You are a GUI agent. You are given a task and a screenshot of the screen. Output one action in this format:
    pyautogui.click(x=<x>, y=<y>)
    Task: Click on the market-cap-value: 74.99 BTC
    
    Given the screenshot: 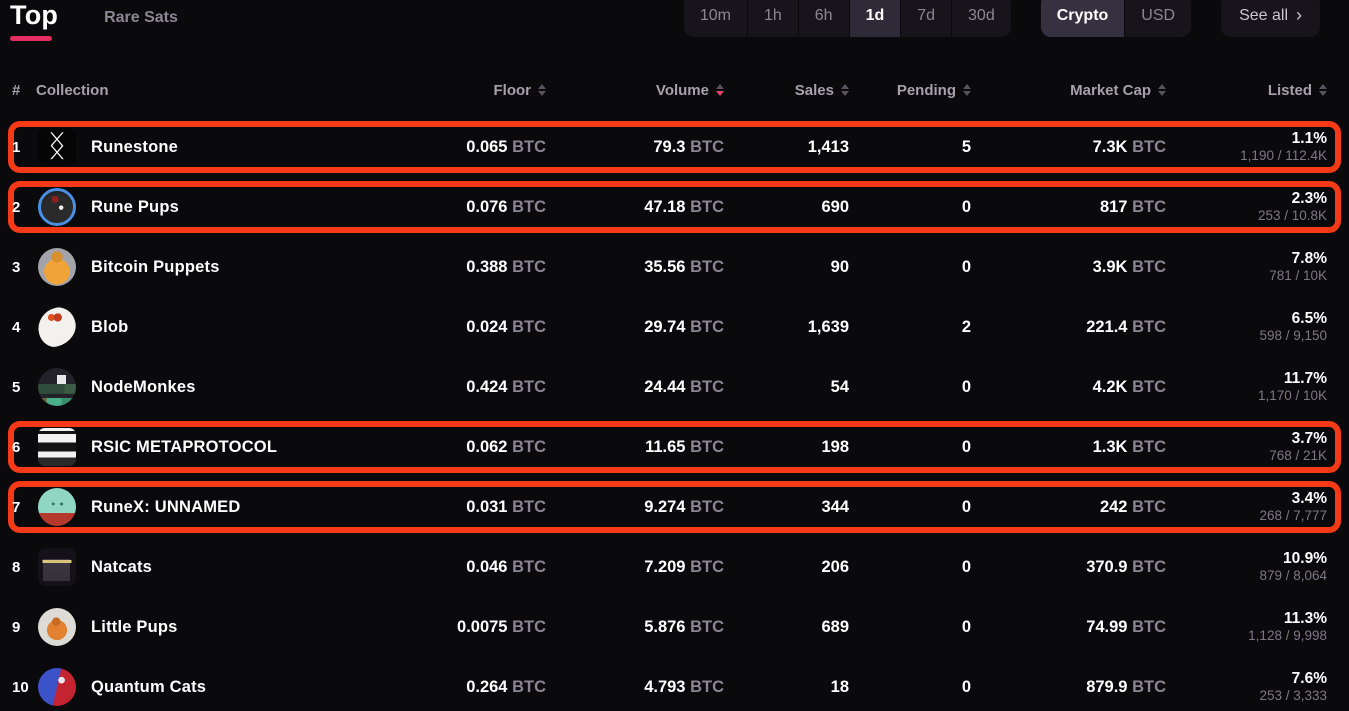 What is the action you would take?
    pyautogui.click(x=1126, y=626)
    